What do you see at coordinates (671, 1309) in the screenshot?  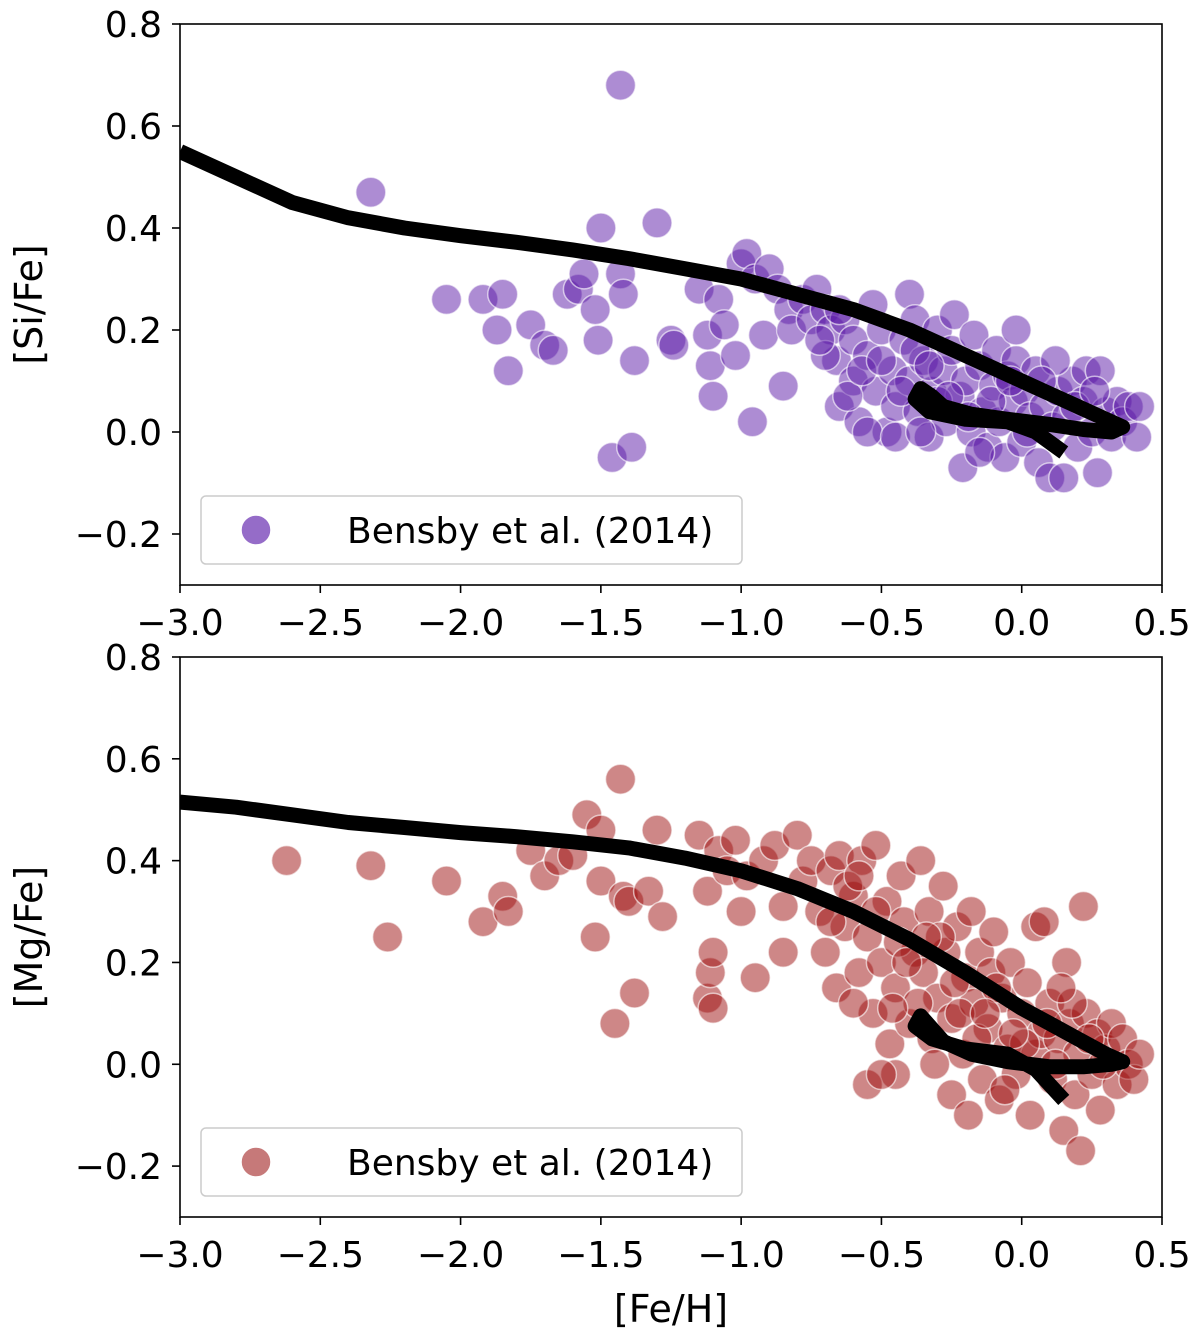 I see `x-axis-label: [Fe/H]` at bounding box center [671, 1309].